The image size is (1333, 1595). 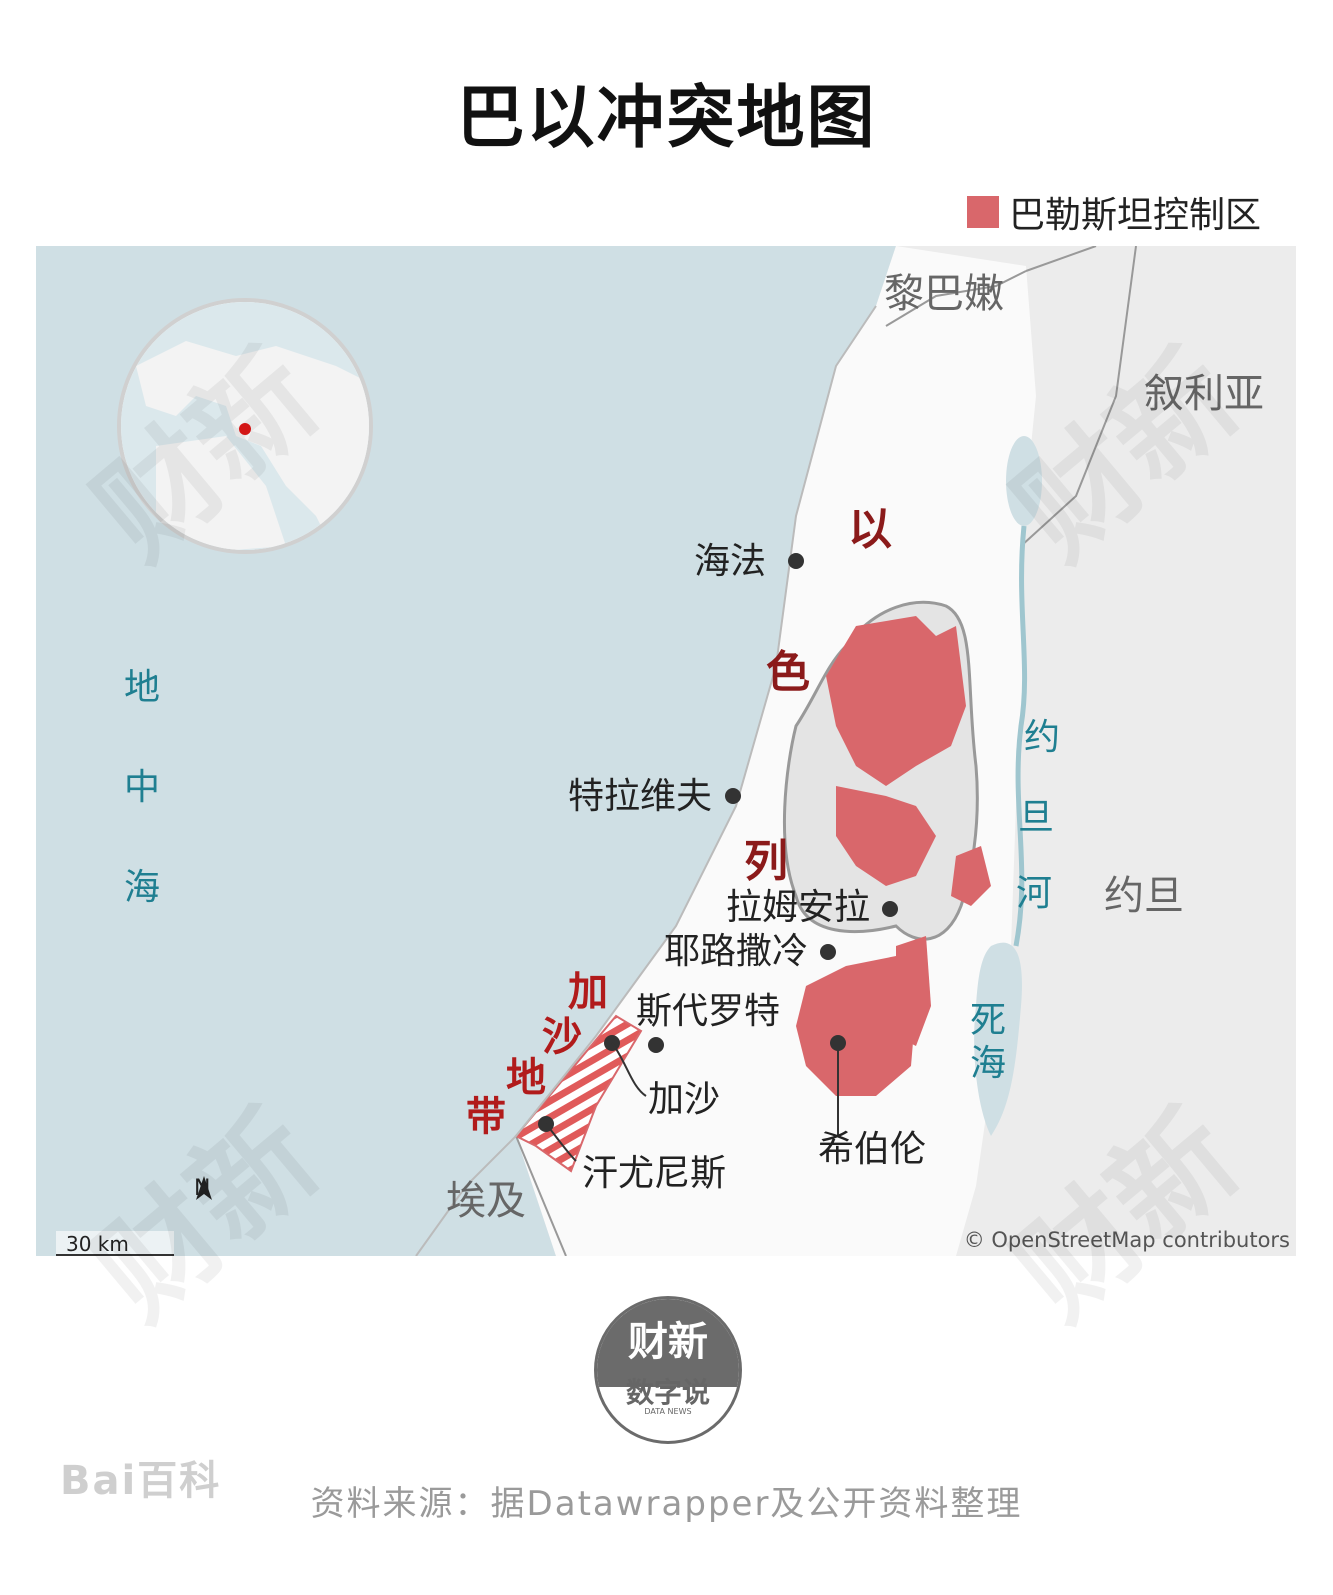 What do you see at coordinates (526, 1078) in the screenshot?
I see `gaza-strip-label-3: 地` at bounding box center [526, 1078].